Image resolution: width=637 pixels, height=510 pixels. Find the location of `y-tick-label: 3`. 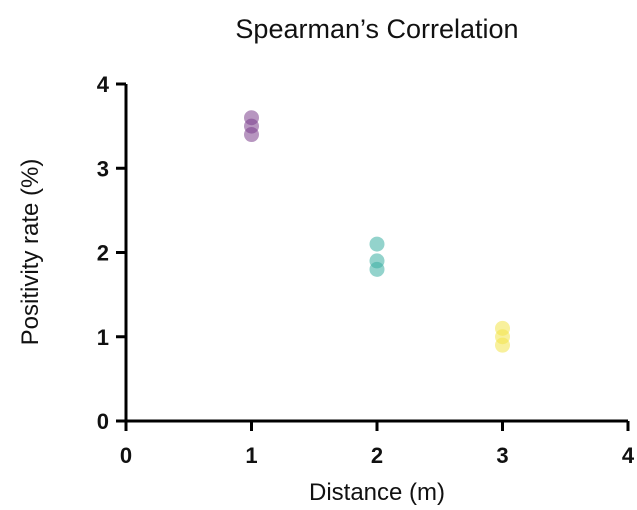

y-tick-label: 3 is located at coordinates (103, 168).